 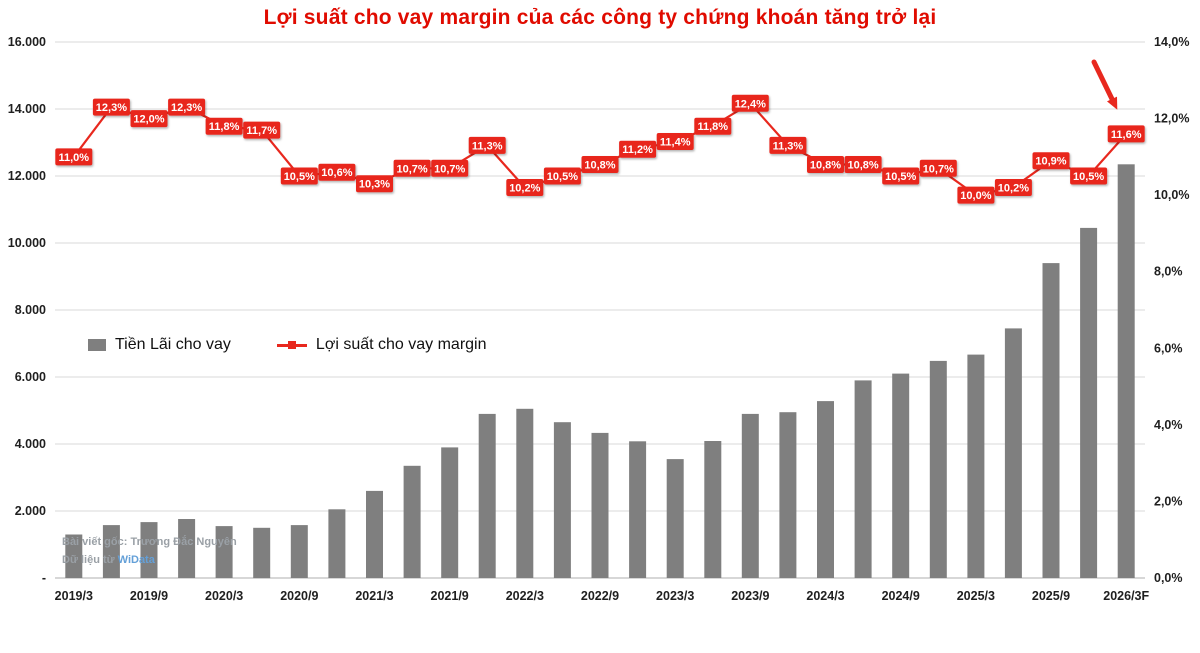 I want to click on trend-arrow-icon, so click(x=1104, y=84).